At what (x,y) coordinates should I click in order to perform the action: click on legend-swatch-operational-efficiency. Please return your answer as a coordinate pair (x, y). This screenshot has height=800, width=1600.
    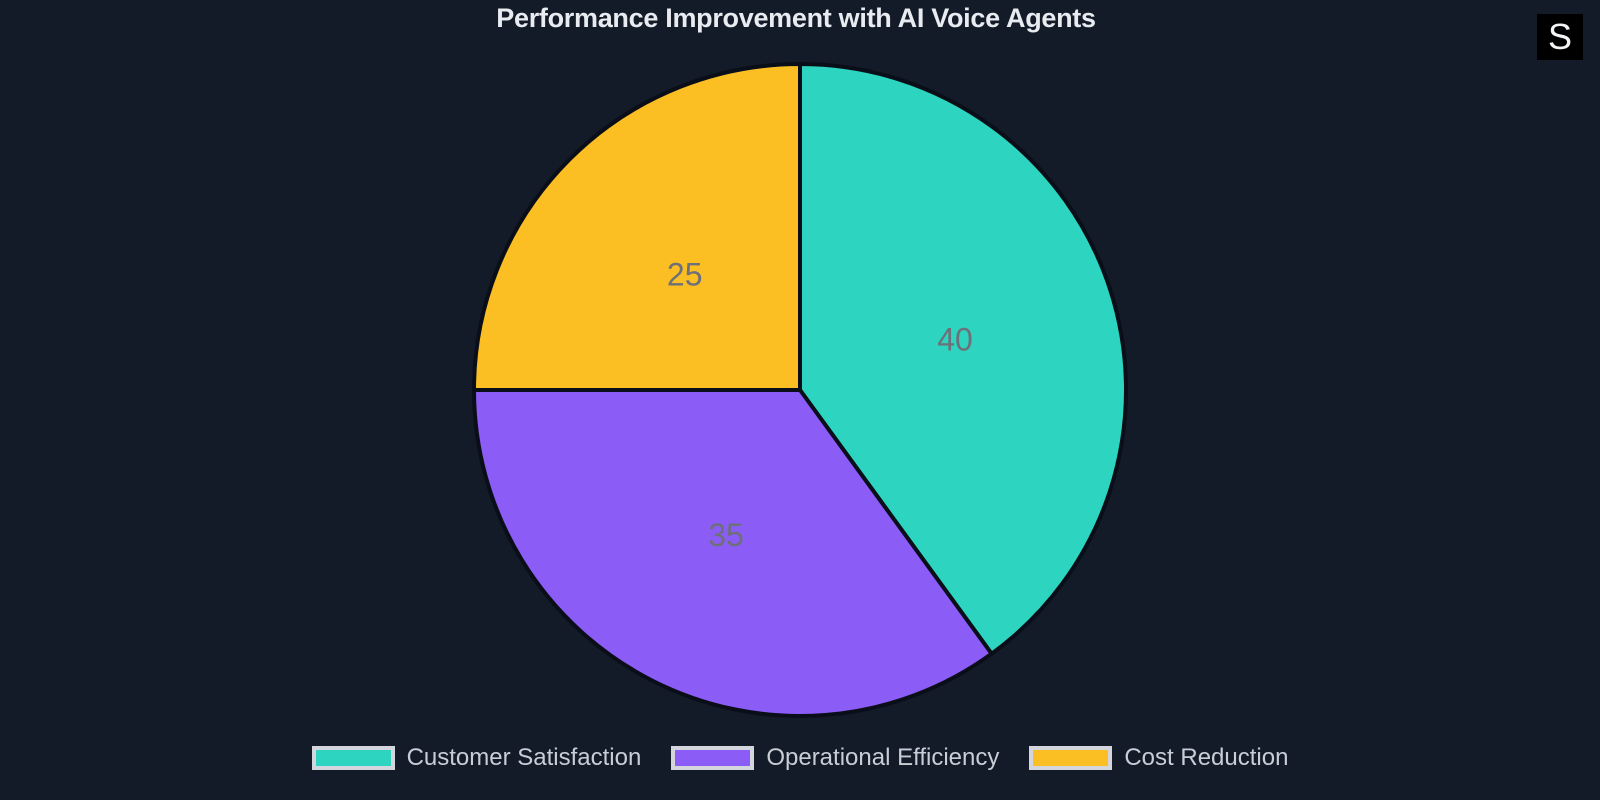
    Looking at the image, I should click on (713, 758).